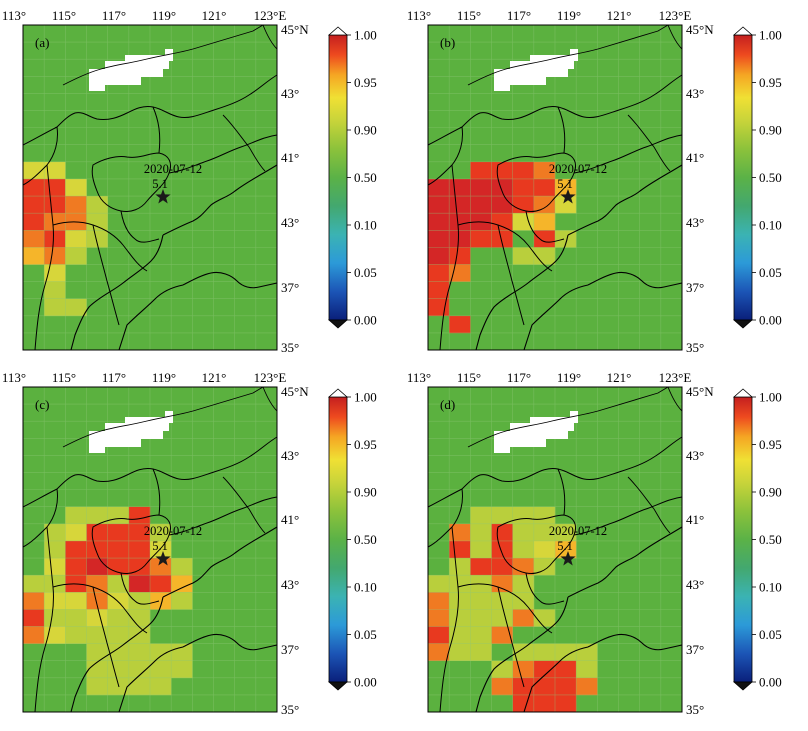  What do you see at coordinates (447, 42) in the screenshot?
I see `panel-label: (b)` at bounding box center [447, 42].